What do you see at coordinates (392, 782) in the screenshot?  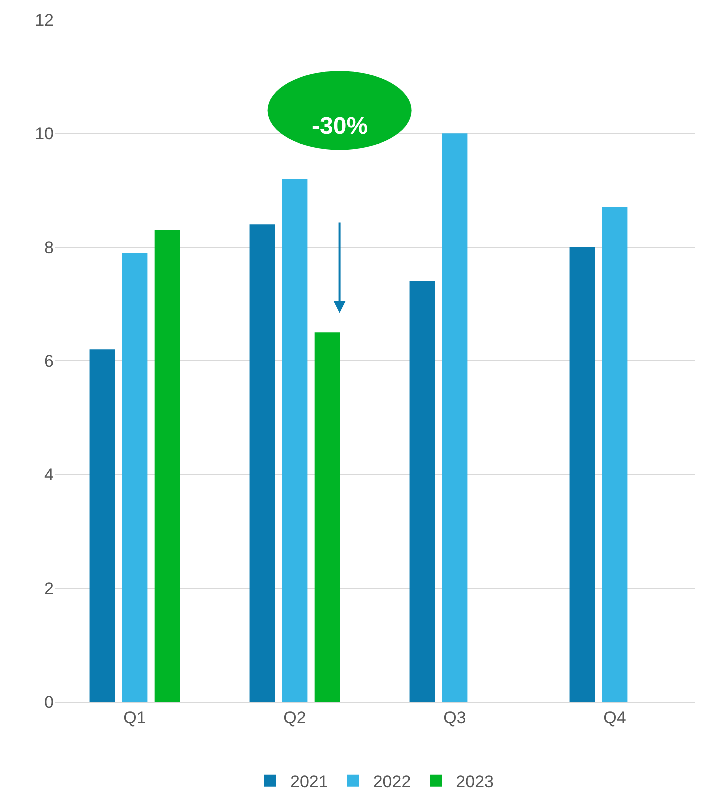 I see `legend-label: 2022` at bounding box center [392, 782].